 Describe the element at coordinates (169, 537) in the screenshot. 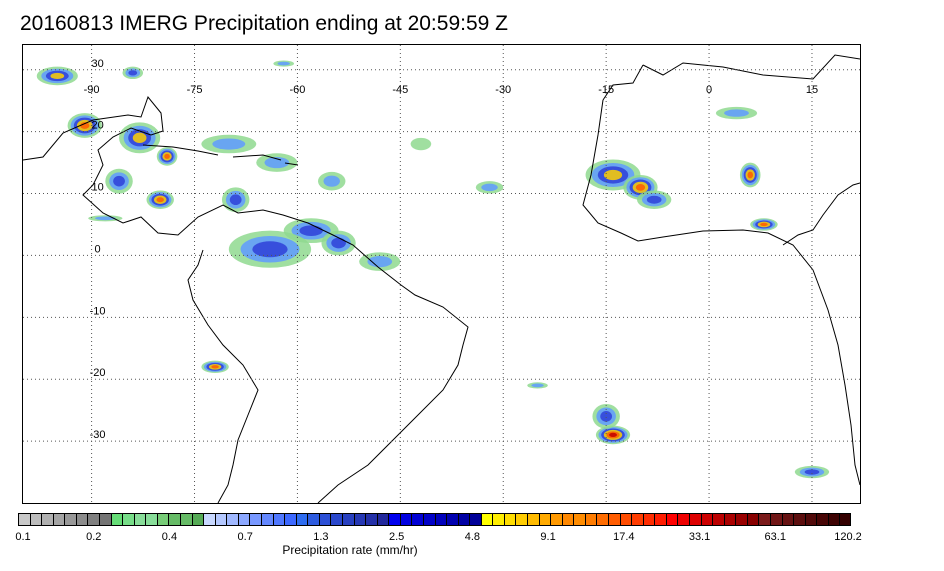

I see `colorbar-tick-label: 0.4` at that location.